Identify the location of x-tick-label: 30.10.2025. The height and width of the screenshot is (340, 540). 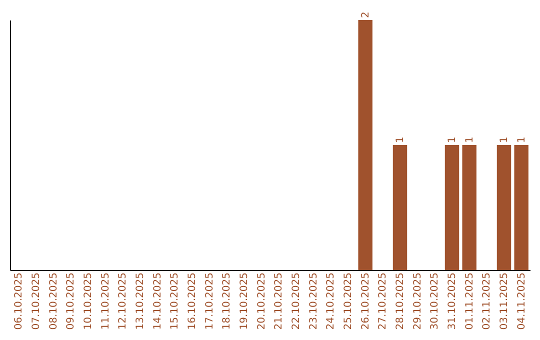
(435, 301).